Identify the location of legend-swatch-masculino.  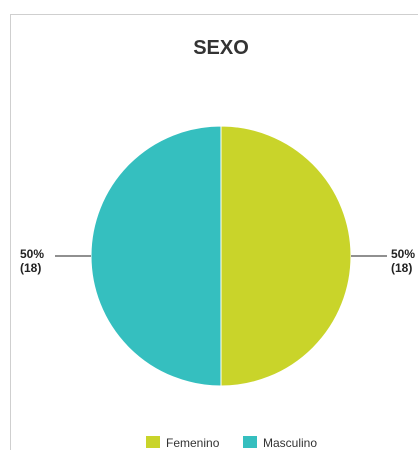
(250, 442).